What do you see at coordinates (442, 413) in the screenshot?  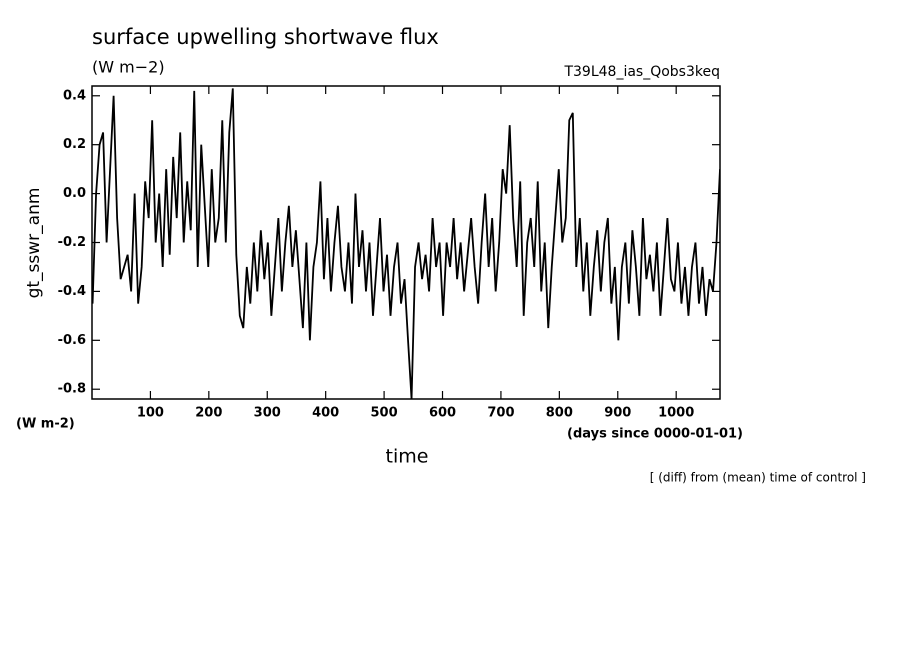 I see `x-tick-label: 600` at bounding box center [442, 413].